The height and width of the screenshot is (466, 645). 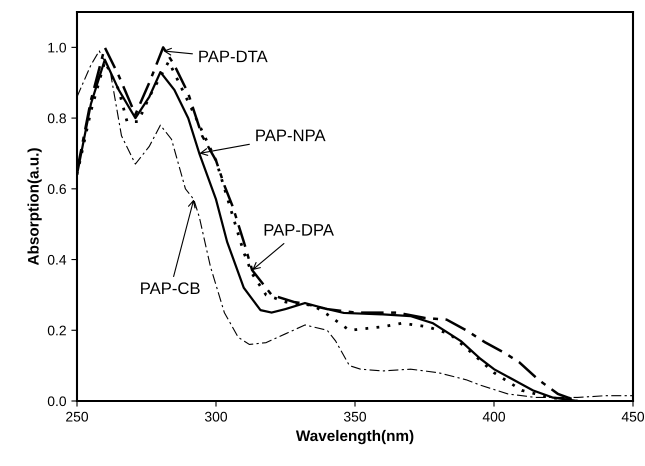 I want to click on y-tick-label: 0.2, so click(x=57, y=331).